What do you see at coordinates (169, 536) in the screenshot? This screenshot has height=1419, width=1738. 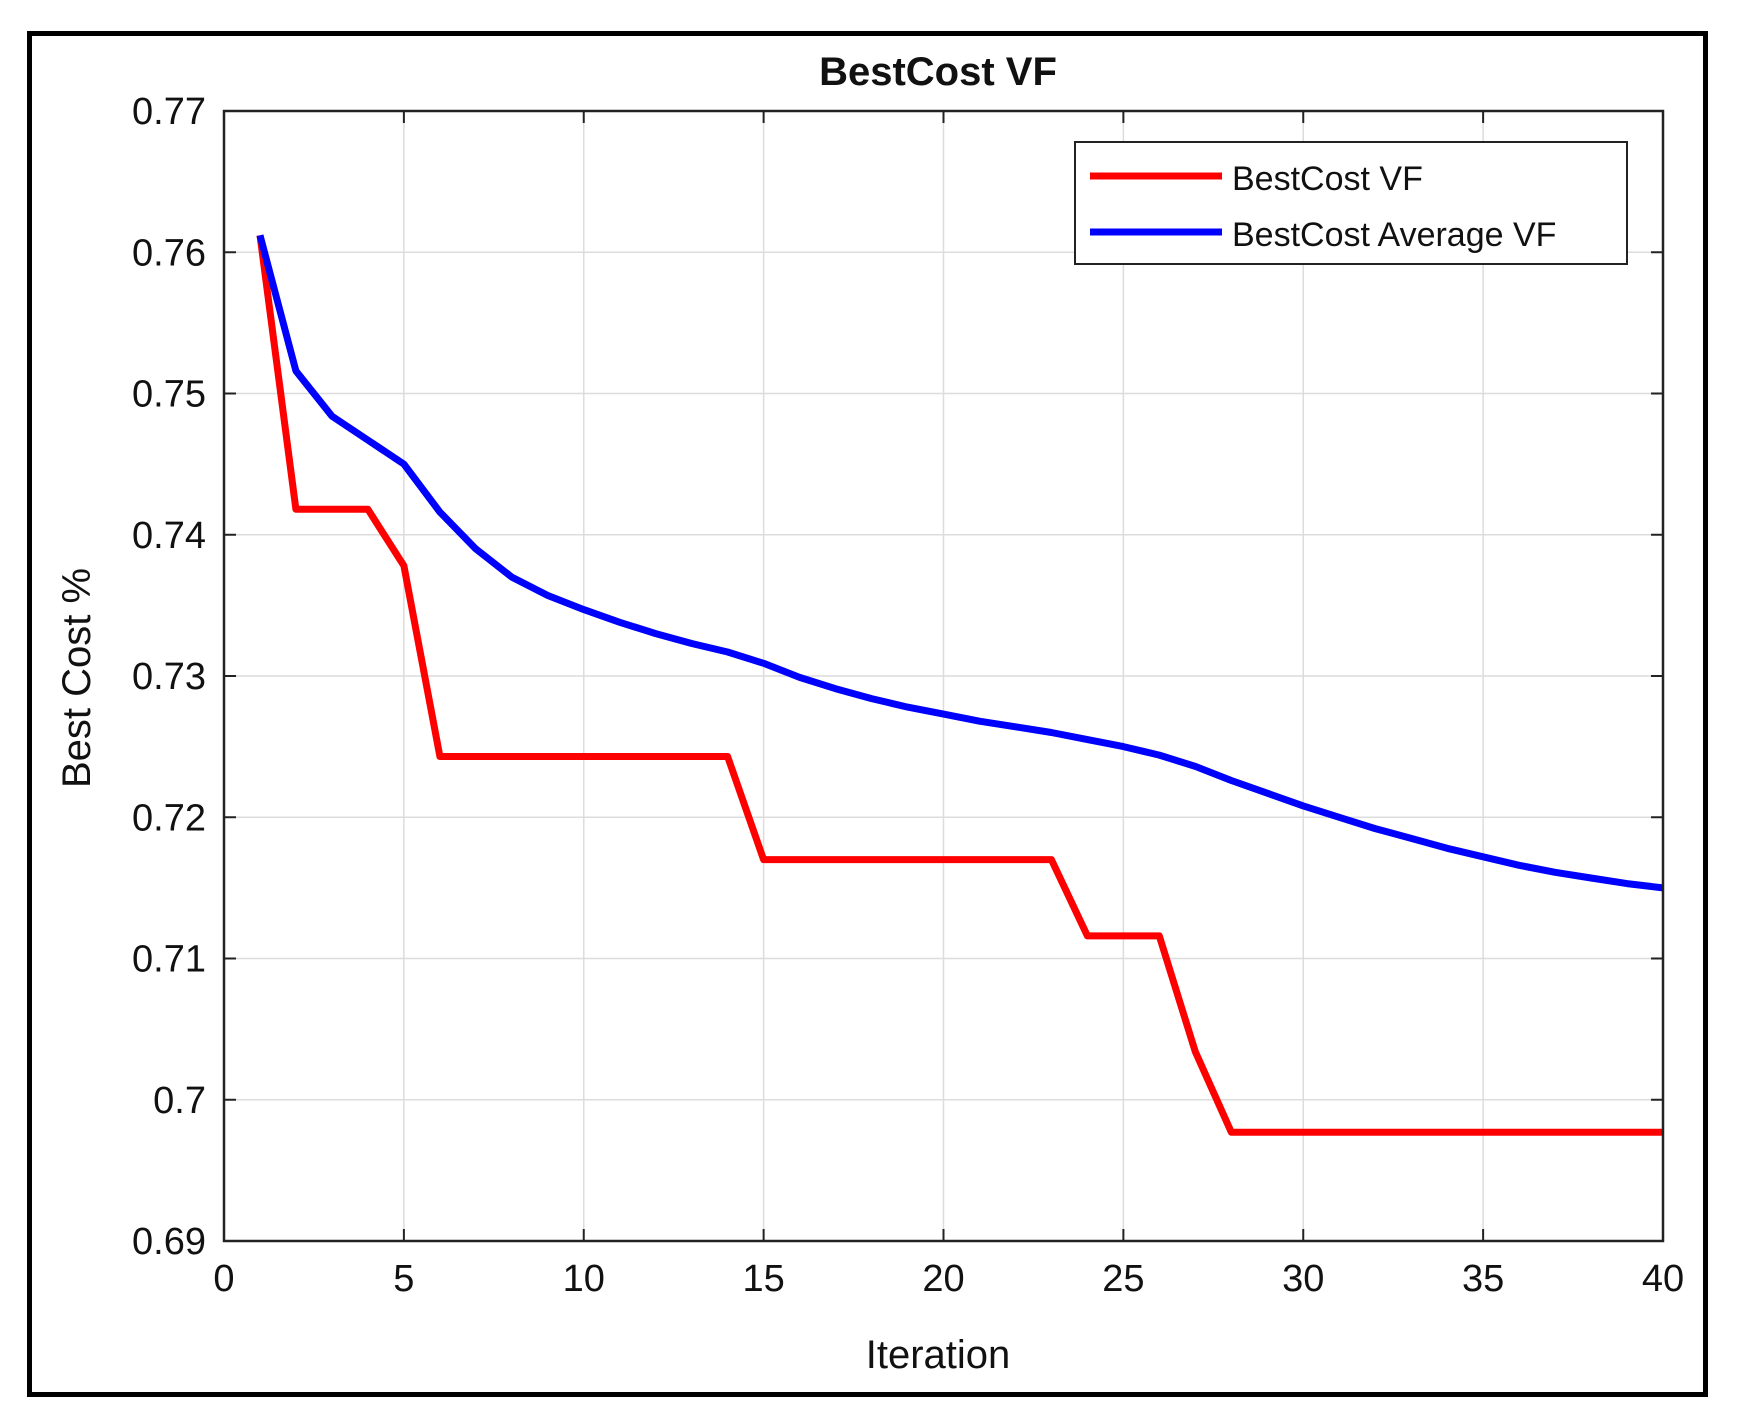 I see `y-tick-label: 0.74` at bounding box center [169, 536].